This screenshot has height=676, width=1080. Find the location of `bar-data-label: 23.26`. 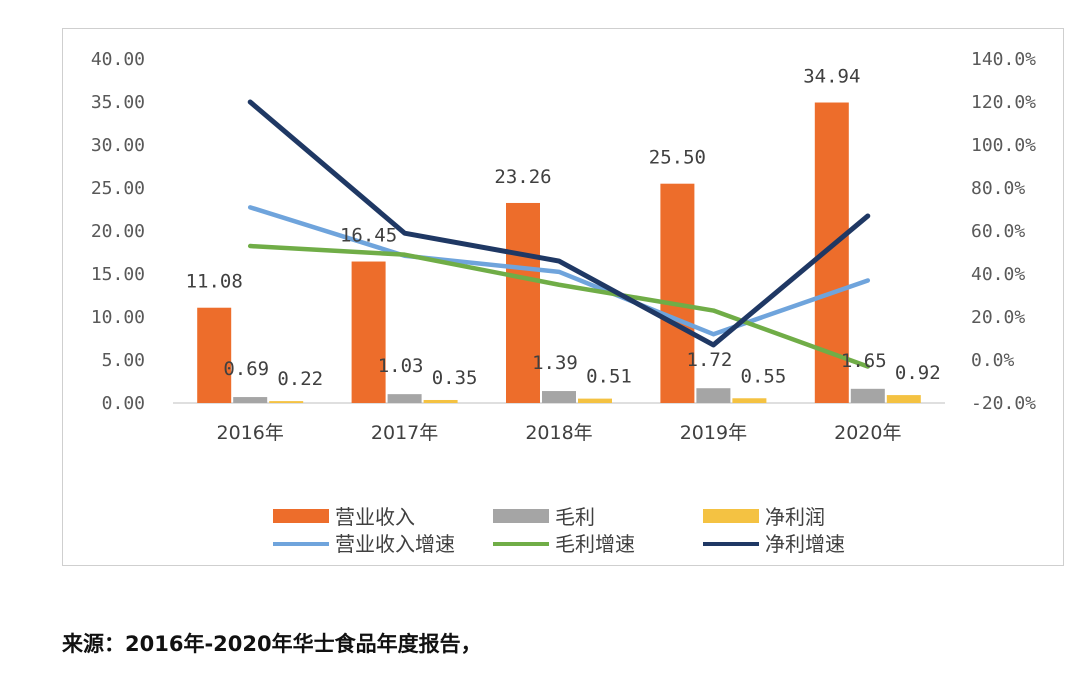

bar-data-label: 23.26 is located at coordinates (522, 177).